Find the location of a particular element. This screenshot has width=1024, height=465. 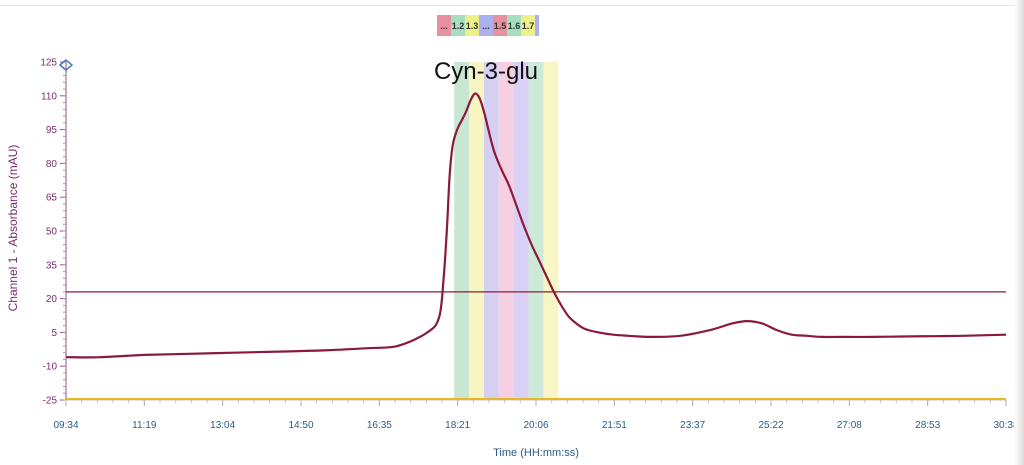

legend-label: 1.7 is located at coordinates (528, 26).